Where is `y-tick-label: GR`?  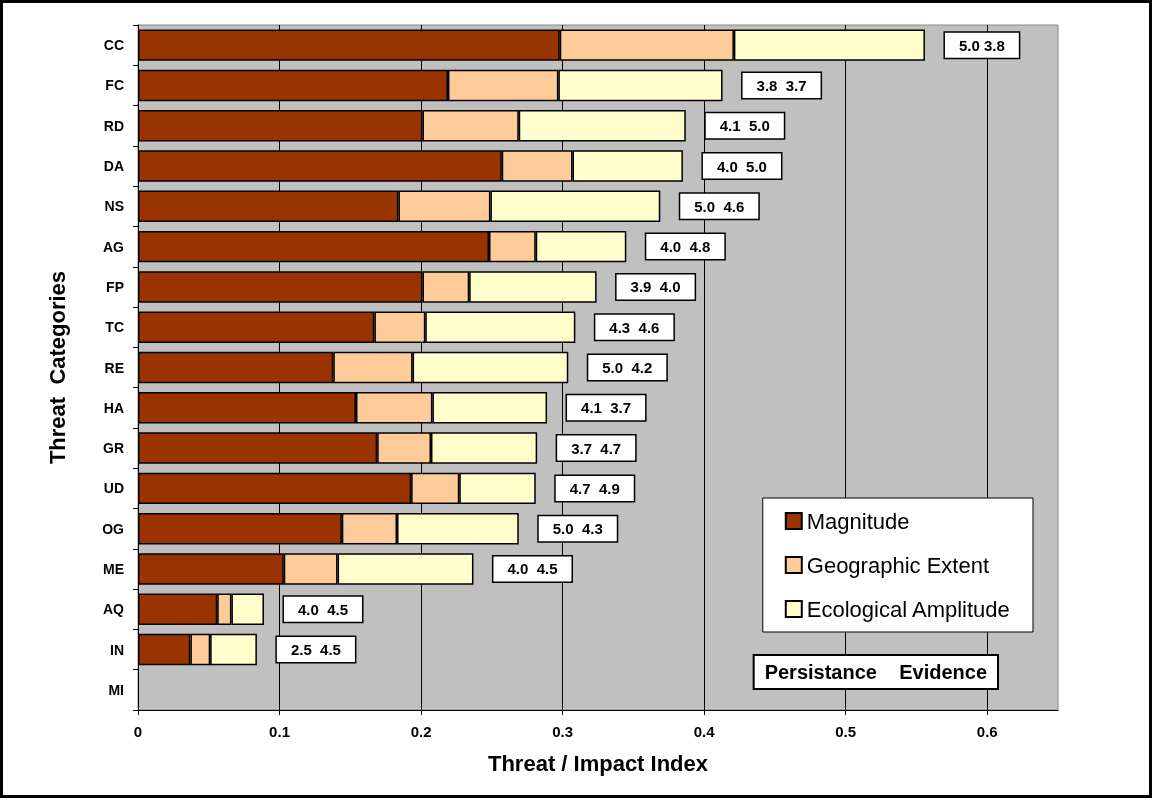 y-tick-label: GR is located at coordinates (113, 448).